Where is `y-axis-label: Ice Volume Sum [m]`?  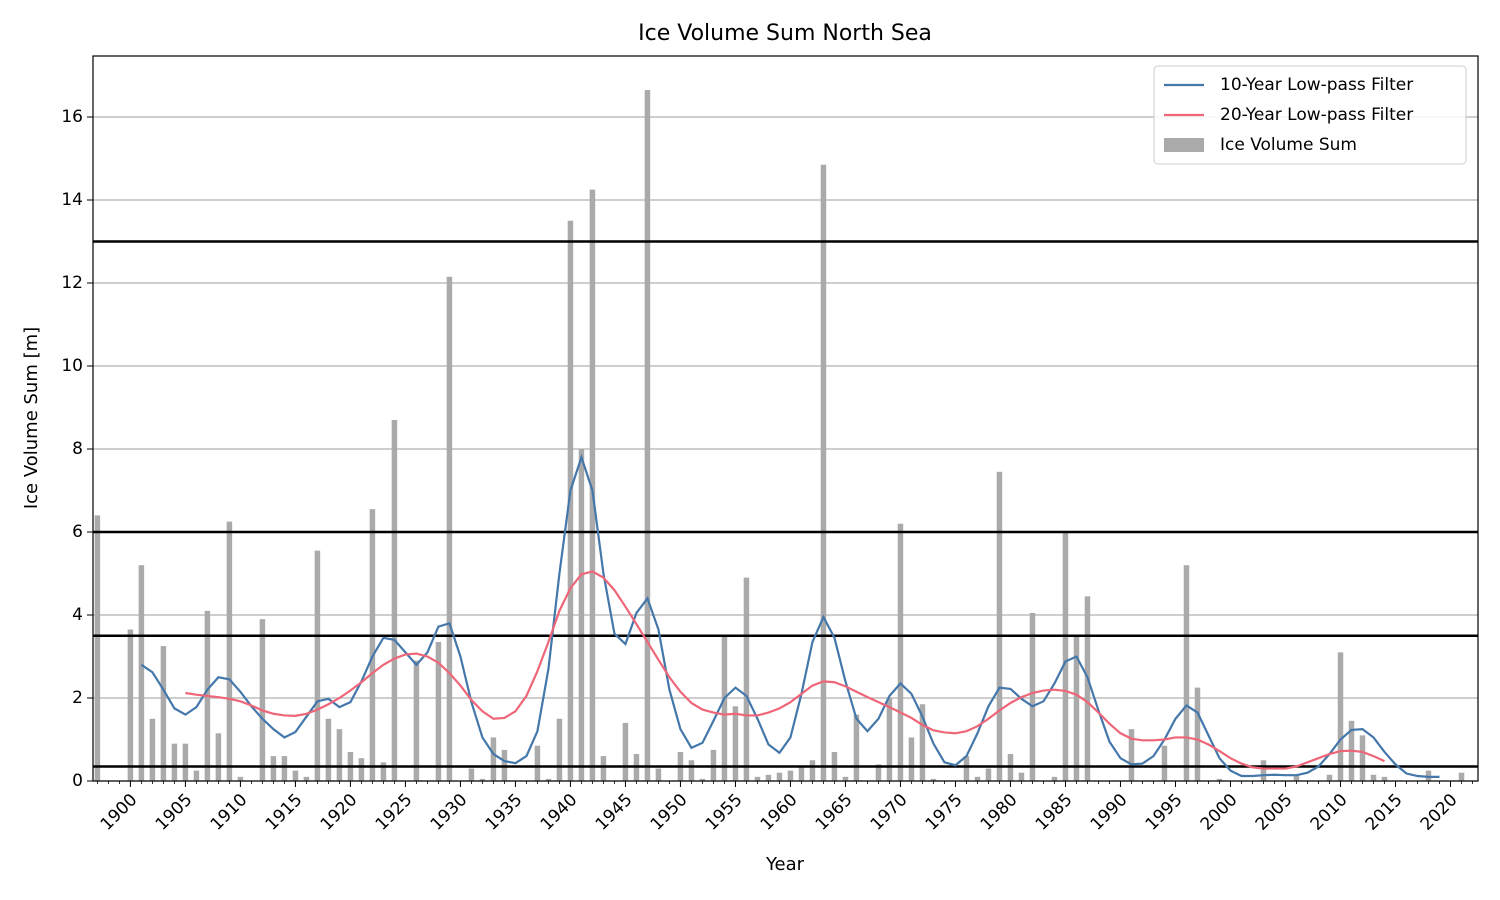
y-axis-label: Ice Volume Sum [m] is located at coordinates (31, 418).